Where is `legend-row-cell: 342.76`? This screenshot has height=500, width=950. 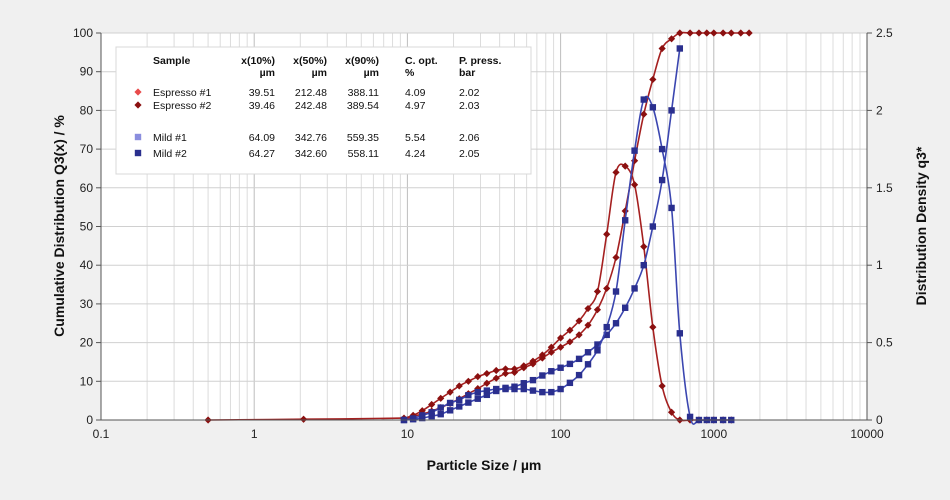
legend-row-cell: 342.76 is located at coordinates (311, 138).